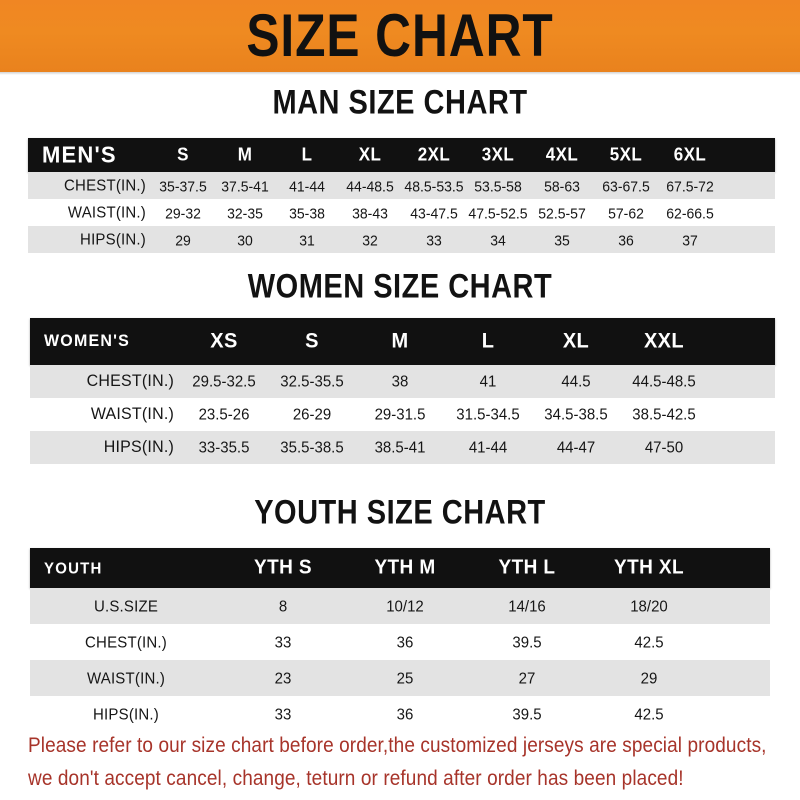 Image resolution: width=800 pixels, height=800 pixels. I want to click on women-chest-xxl: 44.5-48.5, so click(664, 381).